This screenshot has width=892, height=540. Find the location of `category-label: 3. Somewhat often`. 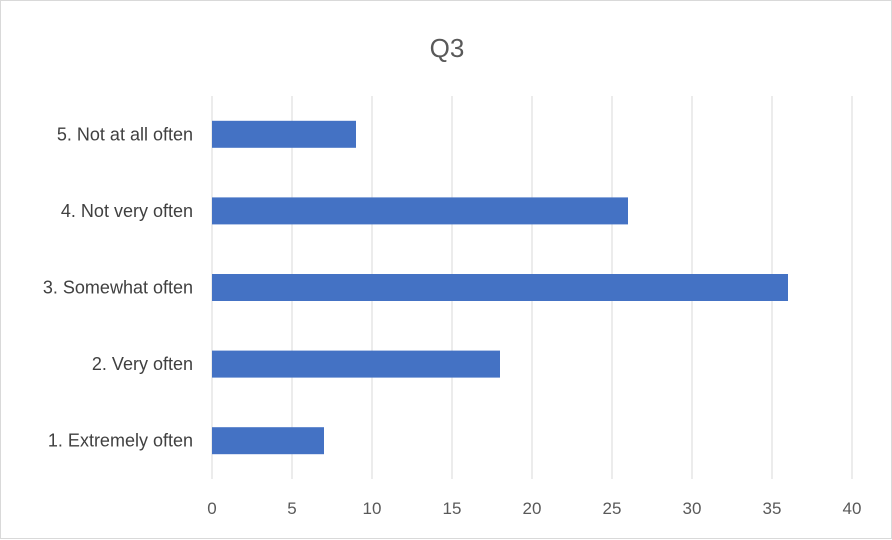

category-label: 3. Somewhat often is located at coordinates (118, 288).